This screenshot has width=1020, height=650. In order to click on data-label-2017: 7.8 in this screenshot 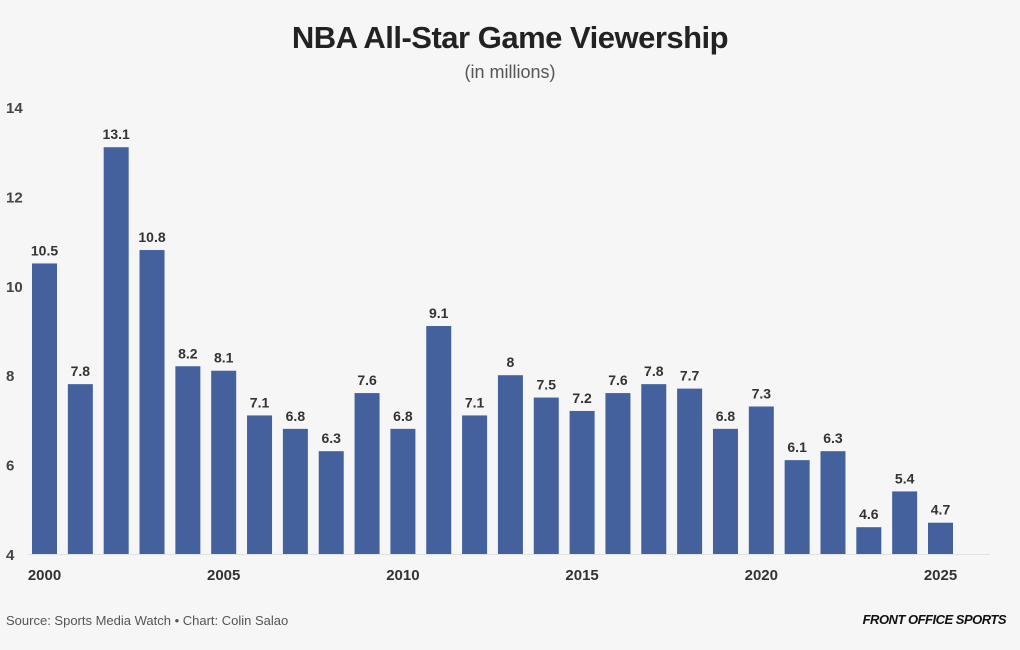, I will do `click(654, 371)`.